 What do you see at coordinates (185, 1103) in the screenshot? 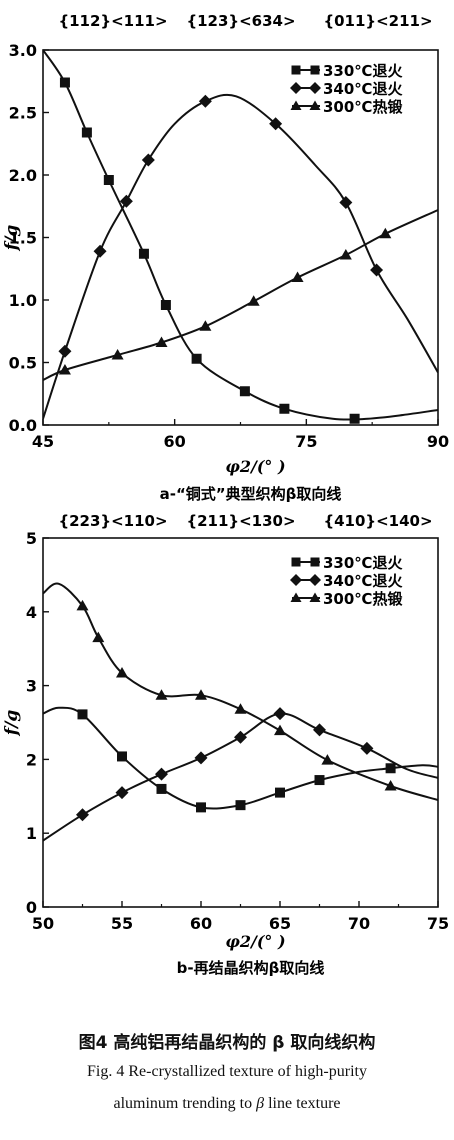
I see `caption-en-text: aluminum trending to` at bounding box center [185, 1103].